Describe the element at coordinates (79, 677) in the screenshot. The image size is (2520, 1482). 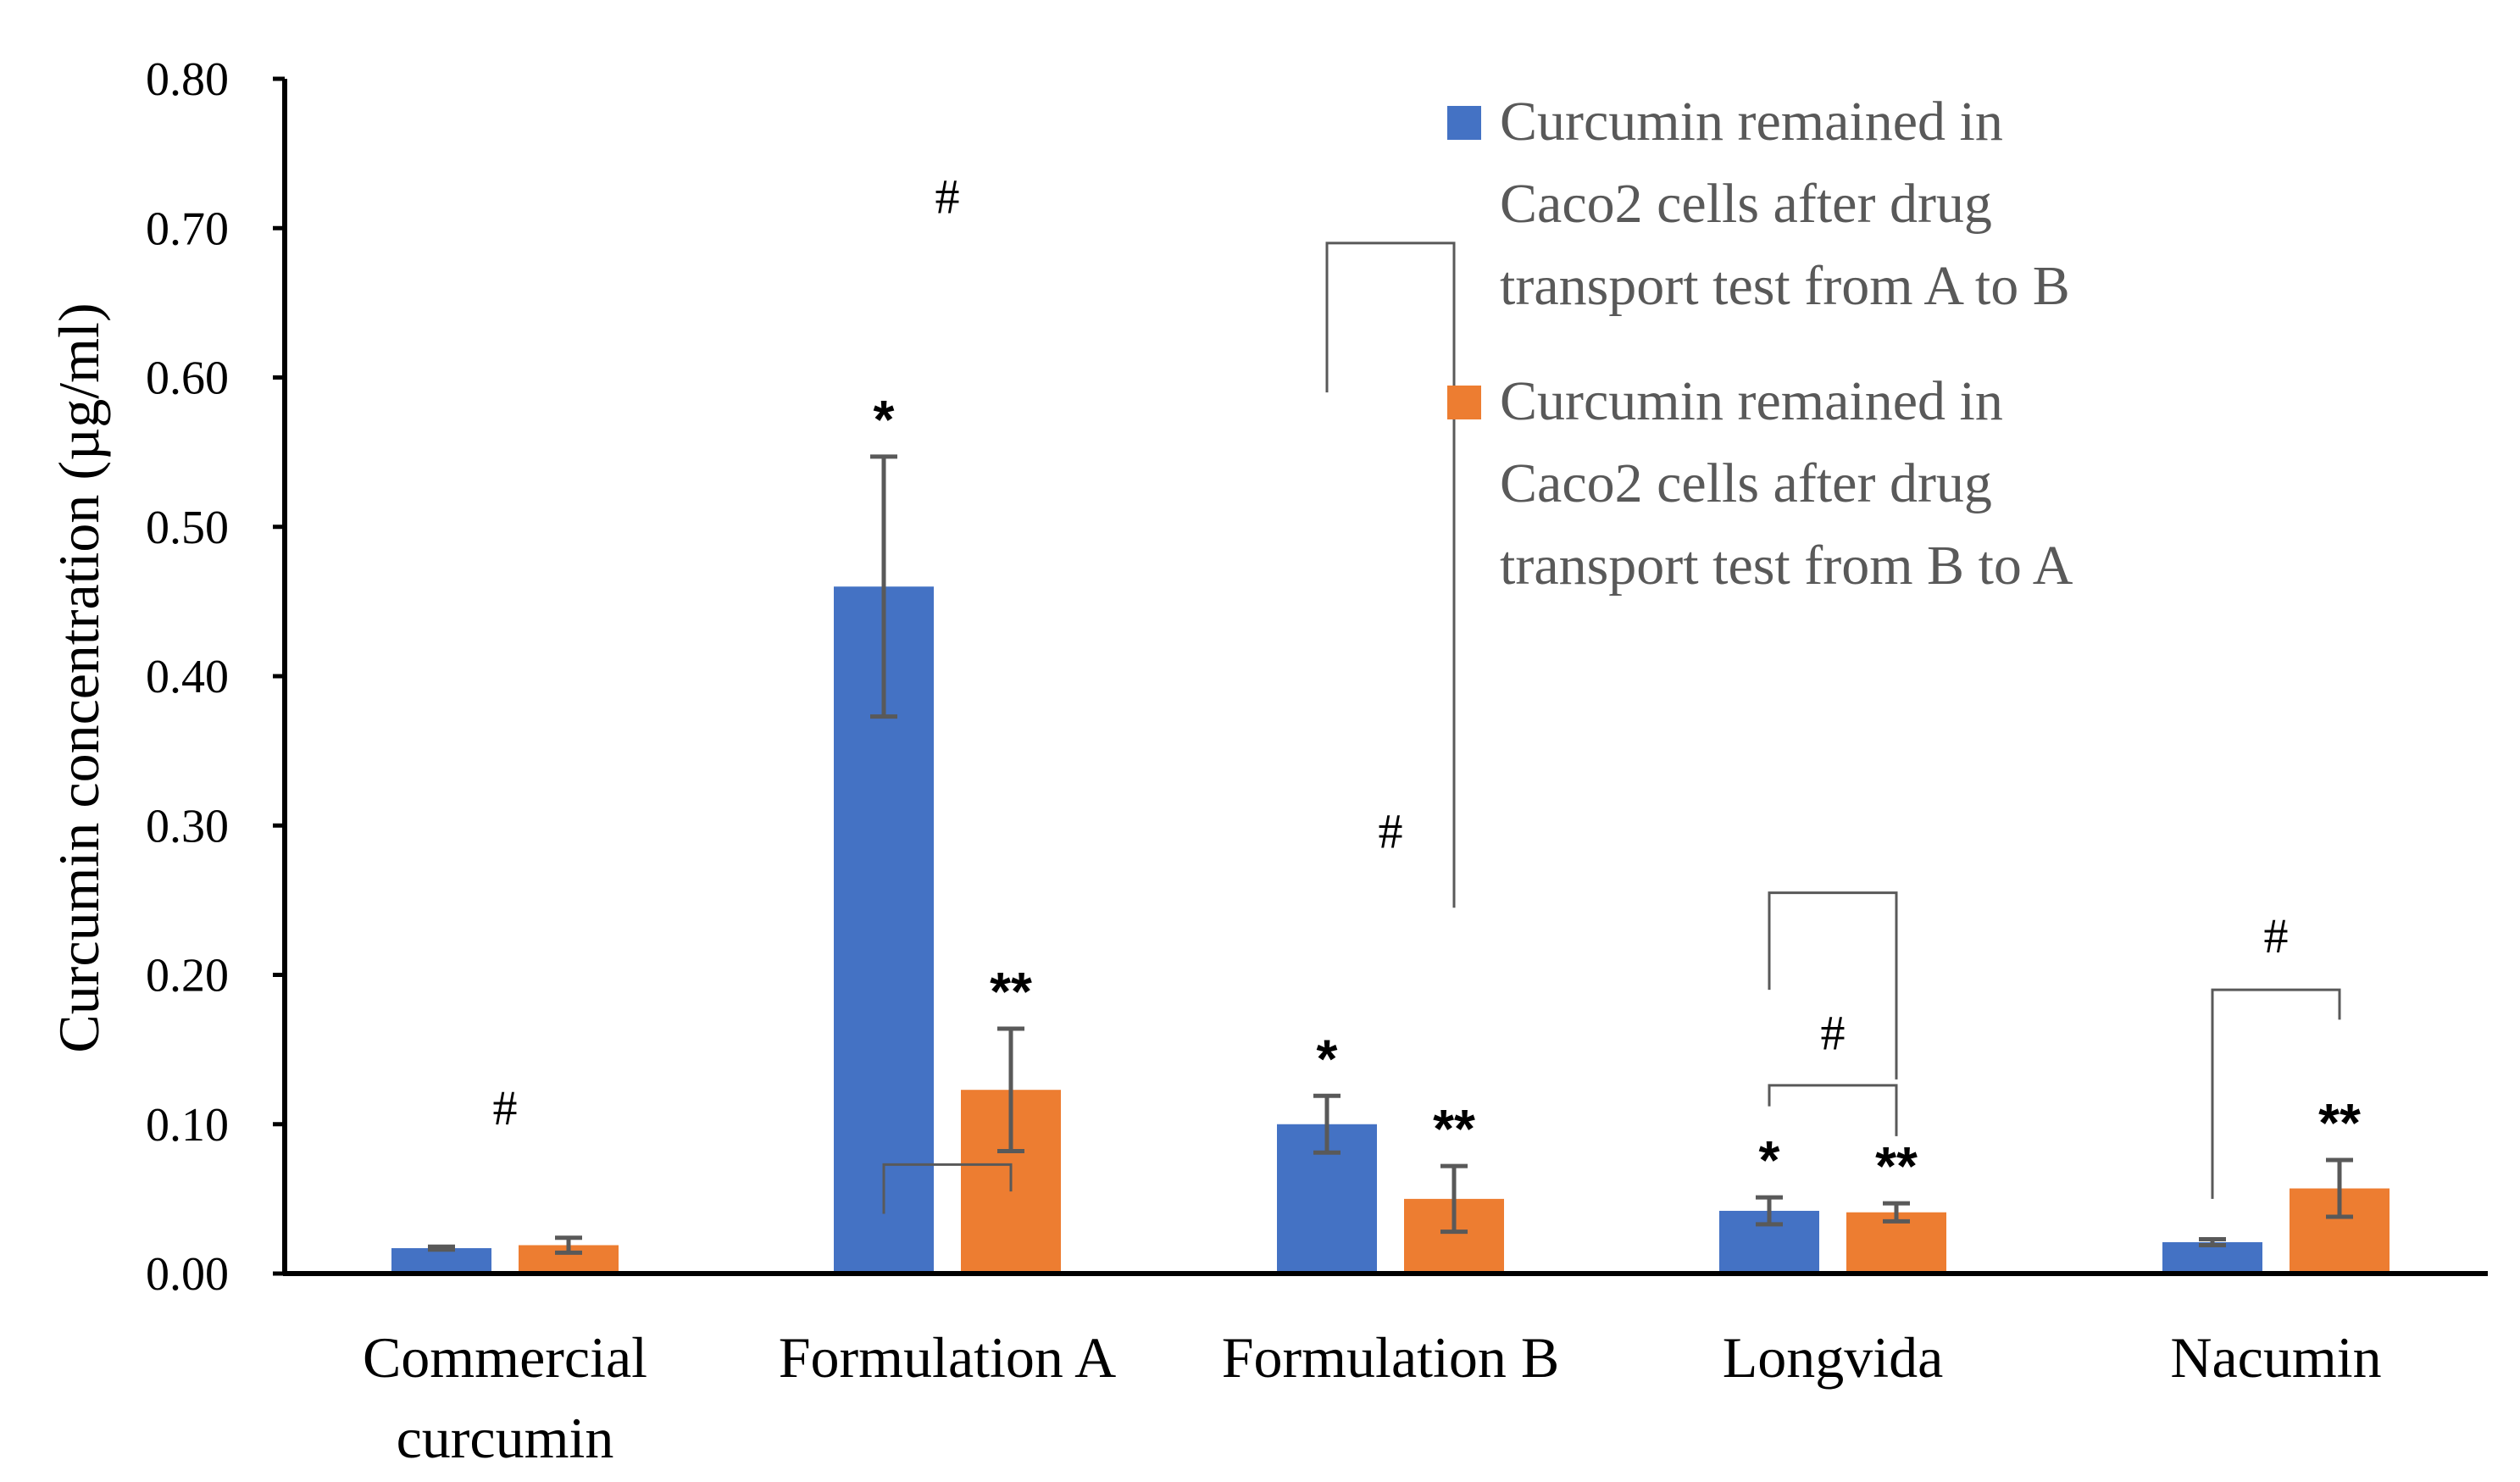
I see `y-axis-label: Curcumin concentration (µg/ml)` at that location.